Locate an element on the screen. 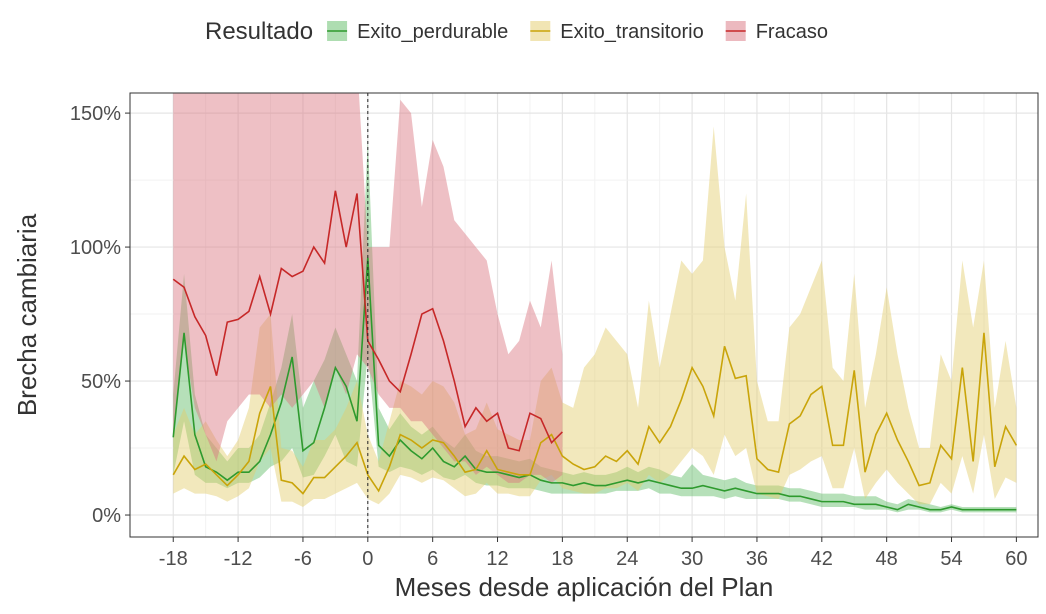  x-tick-label: 0 is located at coordinates (367, 559).